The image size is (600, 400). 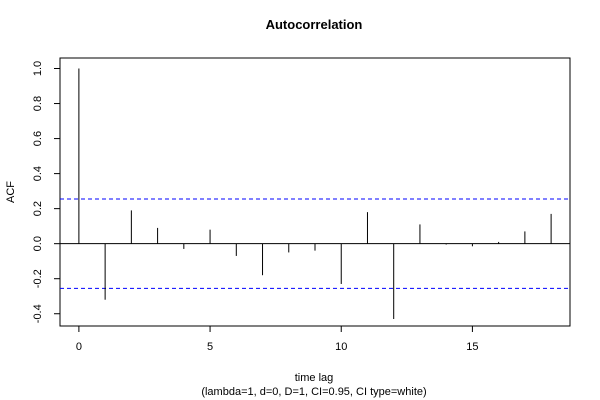 What do you see at coordinates (314, 378) in the screenshot?
I see `x-axis-label: time lag` at bounding box center [314, 378].